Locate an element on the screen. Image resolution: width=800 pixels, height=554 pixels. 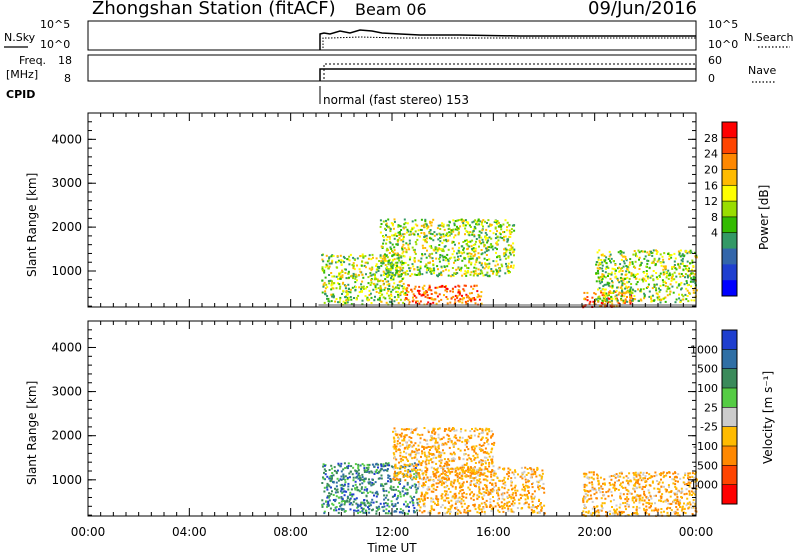
freq-tick-low: 8 is located at coordinates (67, 78).